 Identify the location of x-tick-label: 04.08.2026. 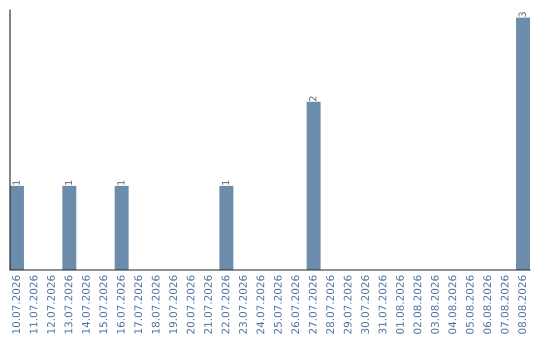
(452, 305).